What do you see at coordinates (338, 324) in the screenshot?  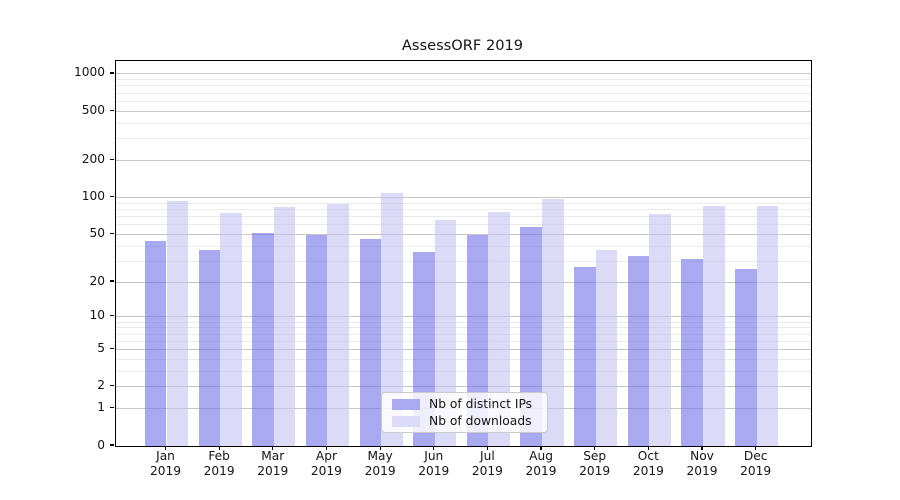 I see `bar-apr-downloads` at bounding box center [338, 324].